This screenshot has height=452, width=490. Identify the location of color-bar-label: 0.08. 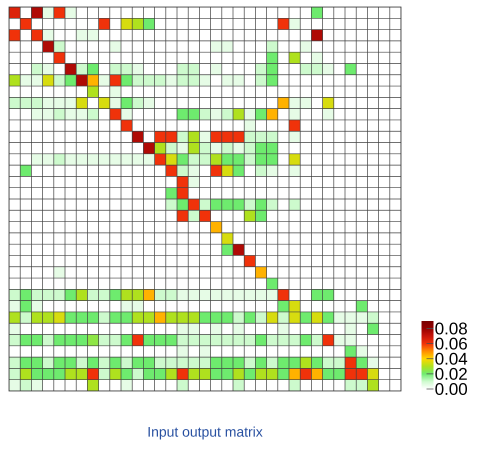
(451, 328).